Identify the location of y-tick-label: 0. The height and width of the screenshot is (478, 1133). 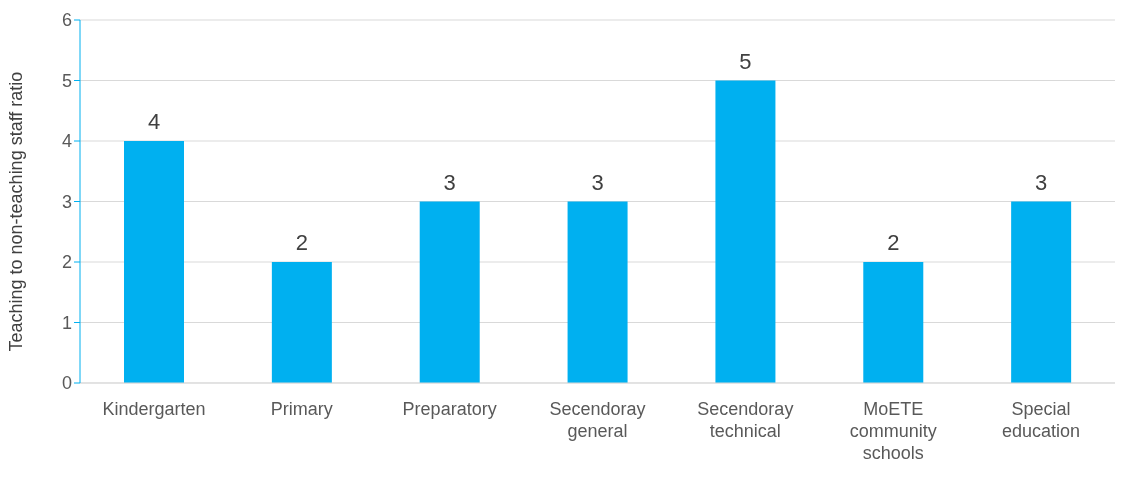
(66, 383).